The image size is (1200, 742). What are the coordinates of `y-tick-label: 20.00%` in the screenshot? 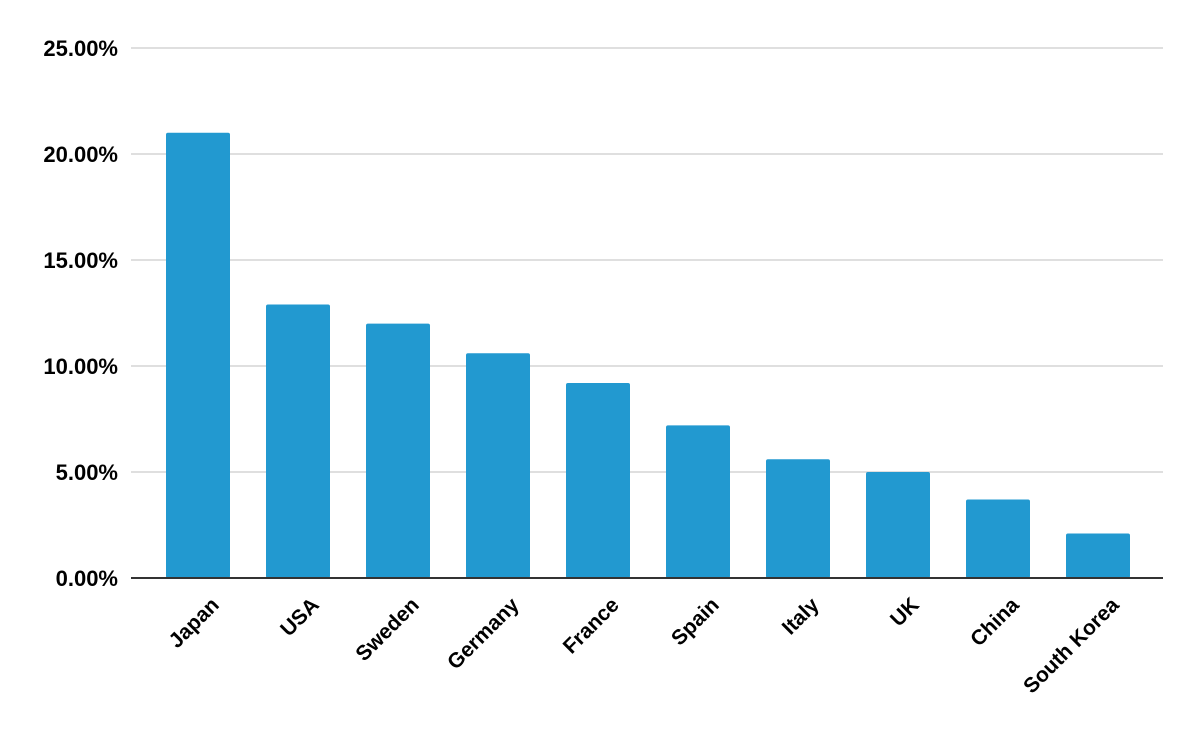 It's located at (80, 154).